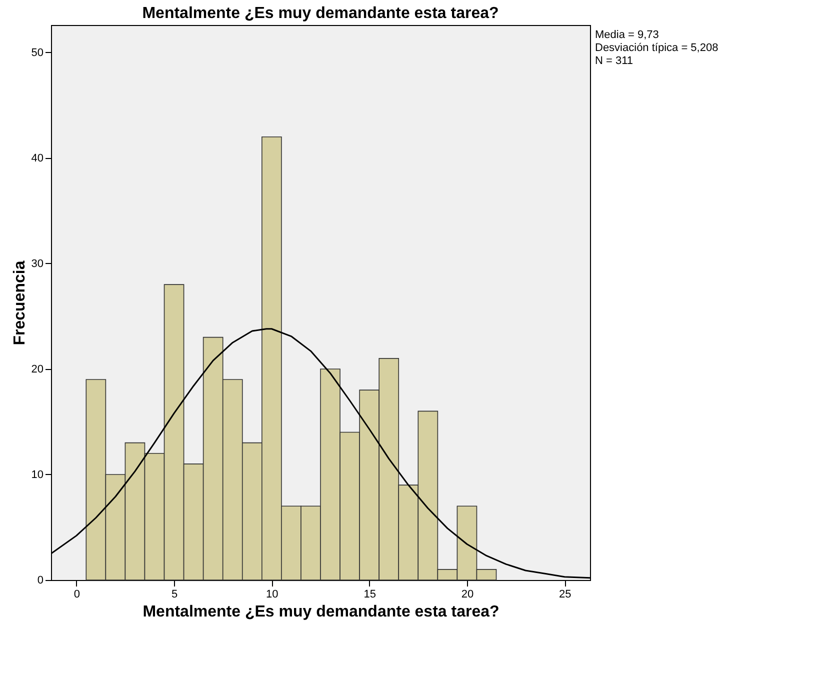 The width and height of the screenshot is (818, 693). What do you see at coordinates (19, 303) in the screenshot?
I see `y-axis-title: Frecuencia` at bounding box center [19, 303].